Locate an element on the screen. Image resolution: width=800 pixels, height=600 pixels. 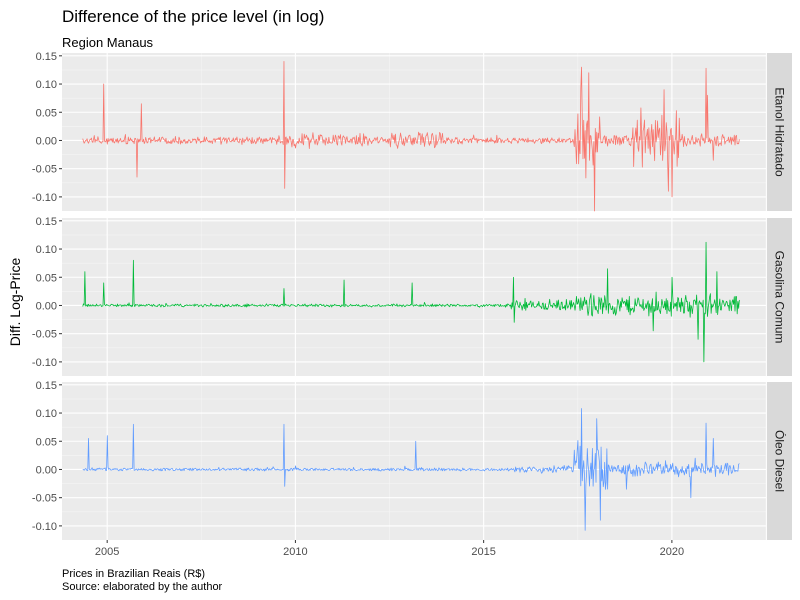
facet-strip-label: Óleo Diesel is located at coordinates (780, 461).